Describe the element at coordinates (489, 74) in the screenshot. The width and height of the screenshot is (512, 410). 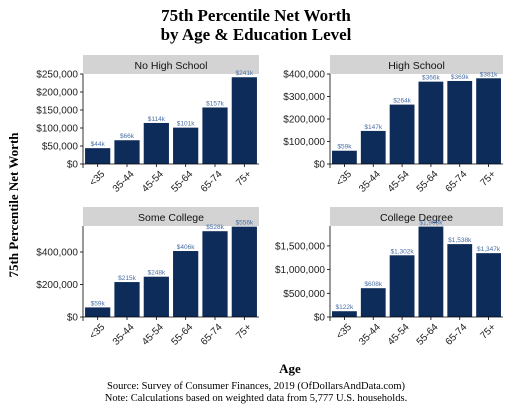
I see `bar-data-label: $381k` at that location.